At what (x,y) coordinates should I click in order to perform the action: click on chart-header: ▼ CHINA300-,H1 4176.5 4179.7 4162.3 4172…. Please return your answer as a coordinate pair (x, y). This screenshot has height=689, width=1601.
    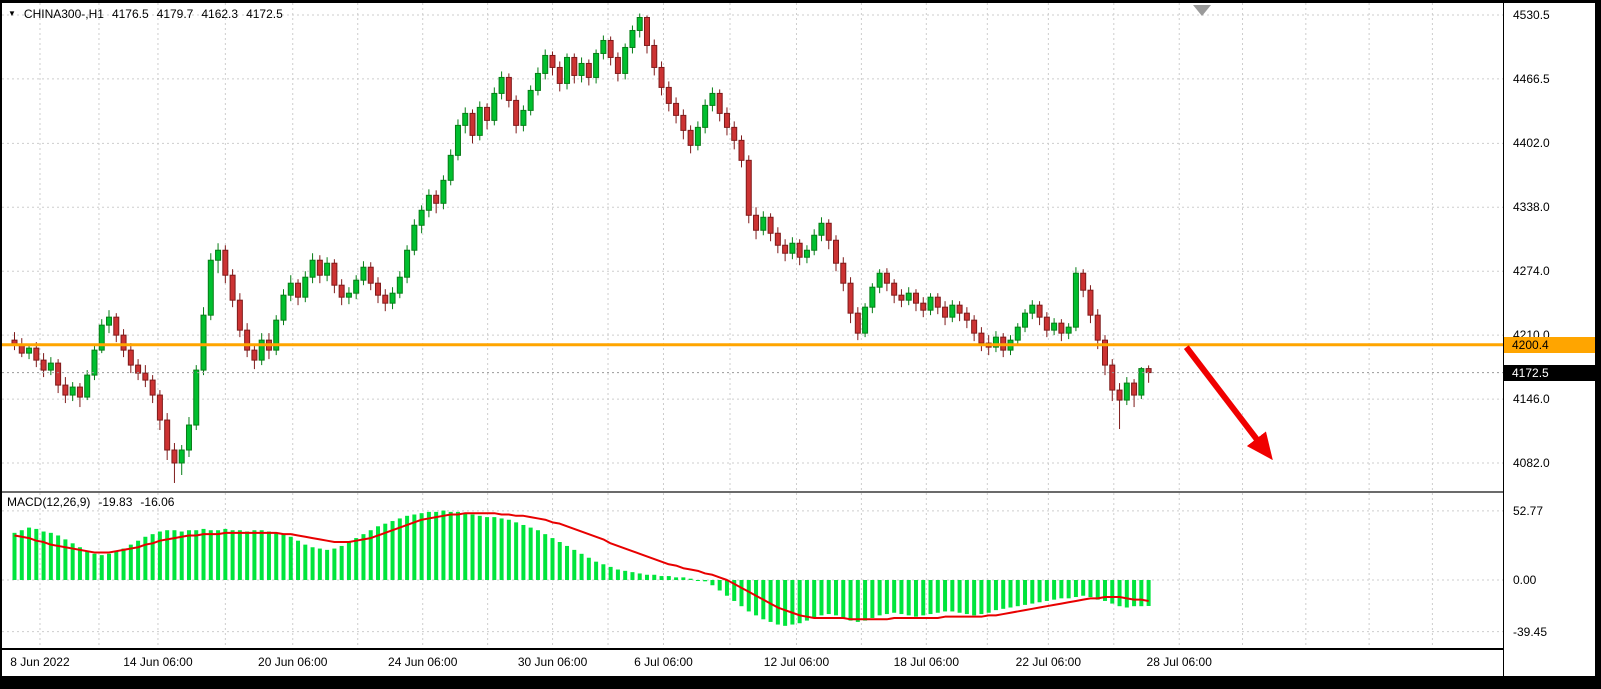
    Looking at the image, I should click on (145, 14).